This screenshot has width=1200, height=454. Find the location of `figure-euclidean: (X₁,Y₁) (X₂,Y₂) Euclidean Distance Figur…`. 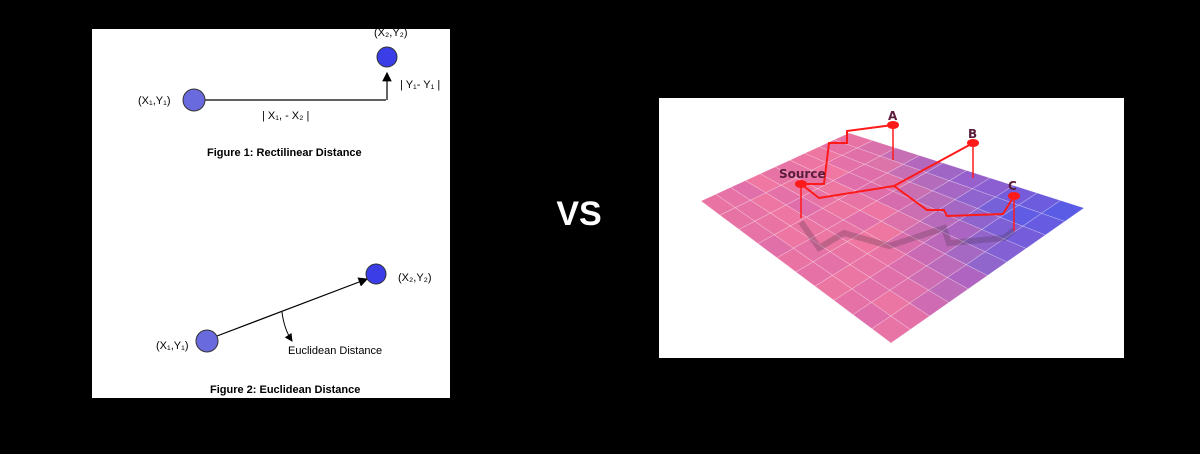

figure-euclidean: (X₁,Y₁) (X₂,Y₂) Euclidean Distance Figur… is located at coordinates (294, 329).